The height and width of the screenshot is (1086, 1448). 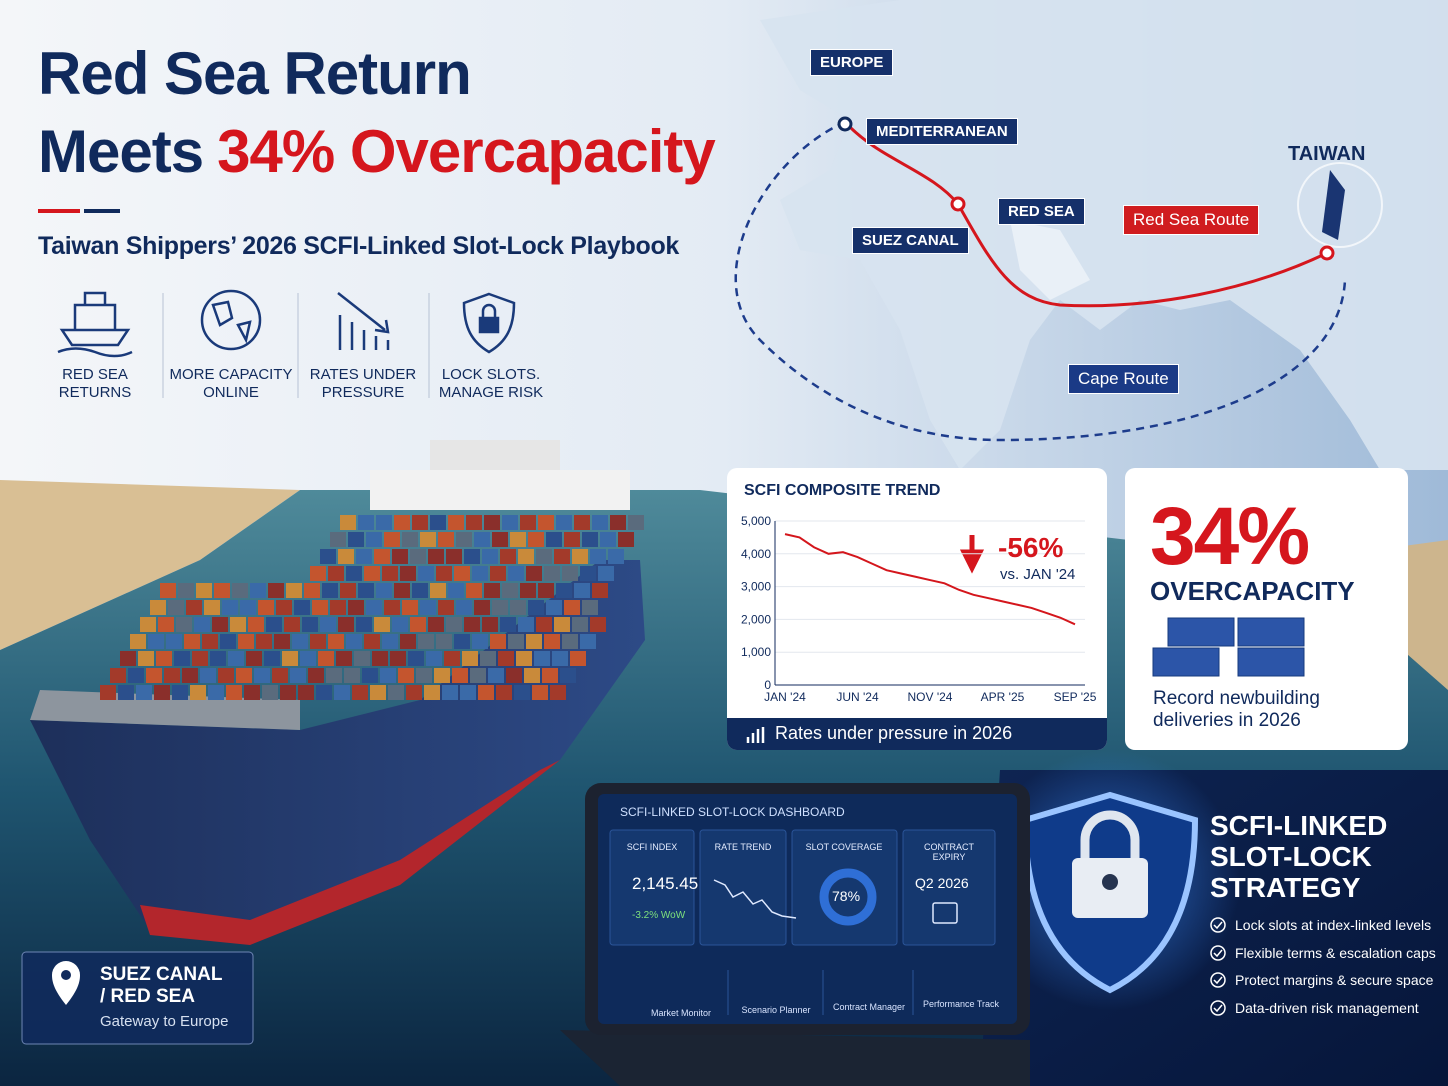 I want to click on sparkline, so click(x=755, y=899).